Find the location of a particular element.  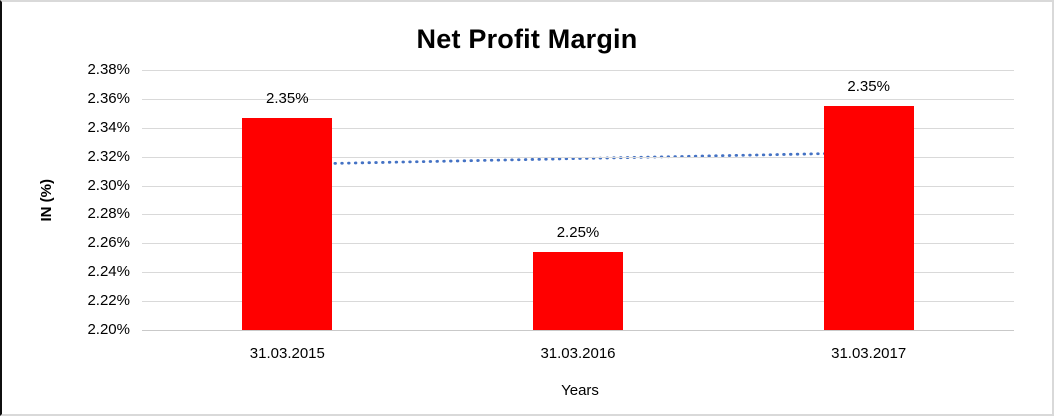

y-tick-label: 2.26% is located at coordinates (108, 243).